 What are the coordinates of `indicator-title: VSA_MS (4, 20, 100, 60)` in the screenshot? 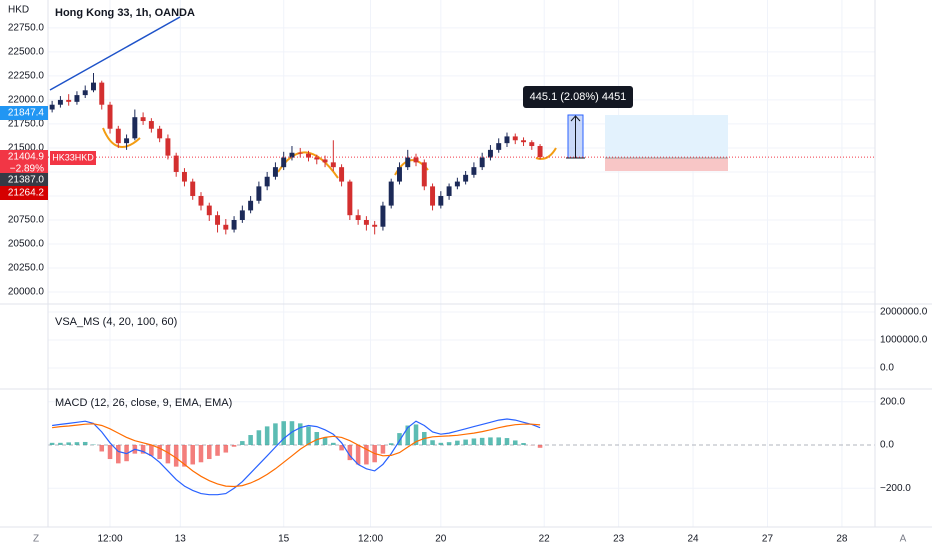 It's located at (116, 322).